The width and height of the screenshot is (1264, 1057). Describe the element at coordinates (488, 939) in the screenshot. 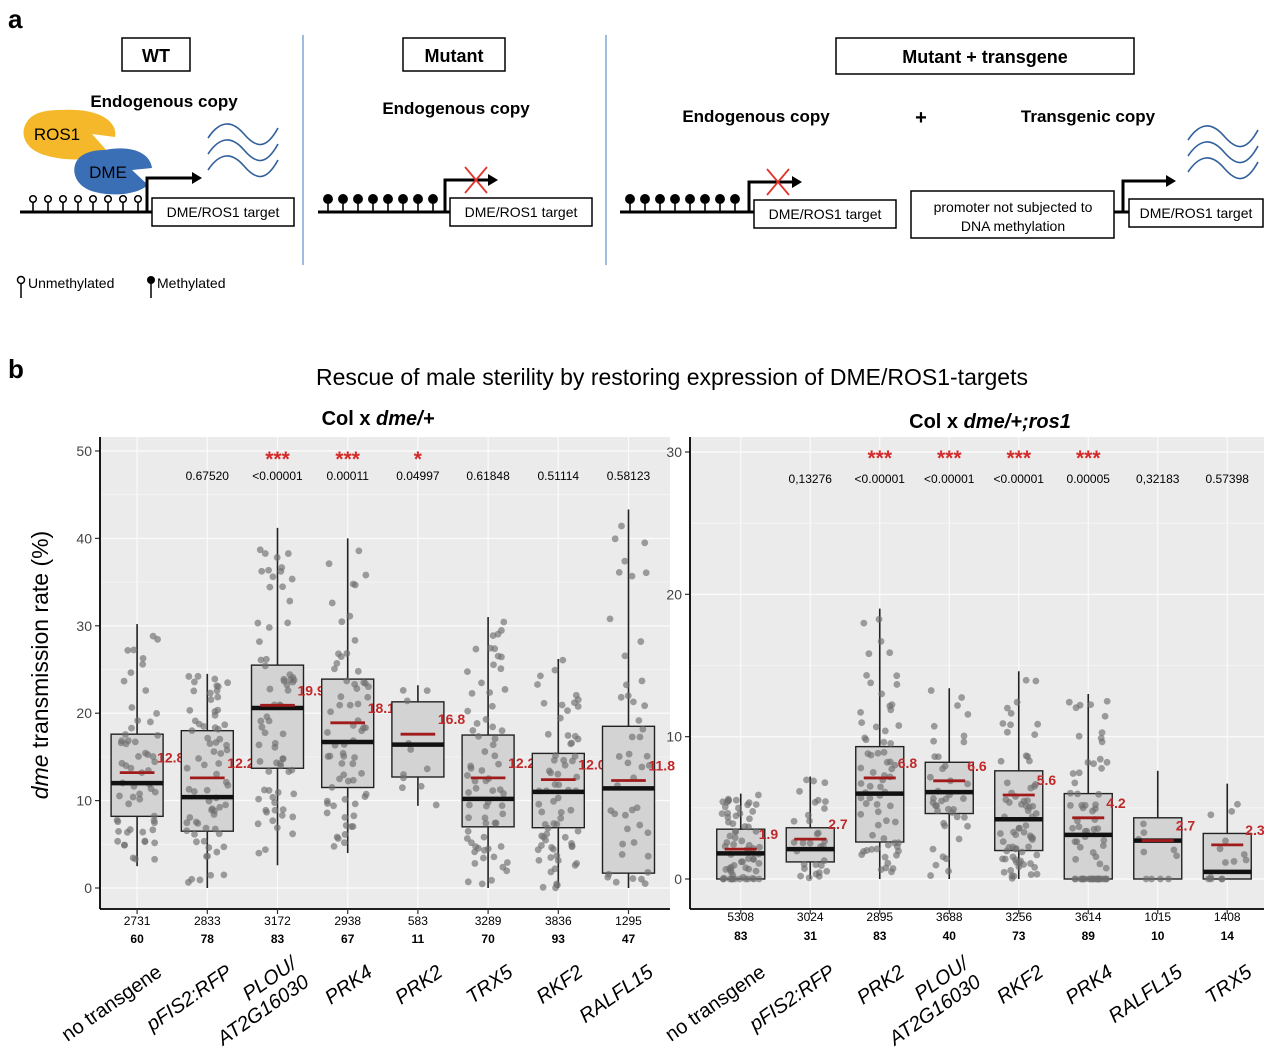

I see `n-plants: 70` at that location.